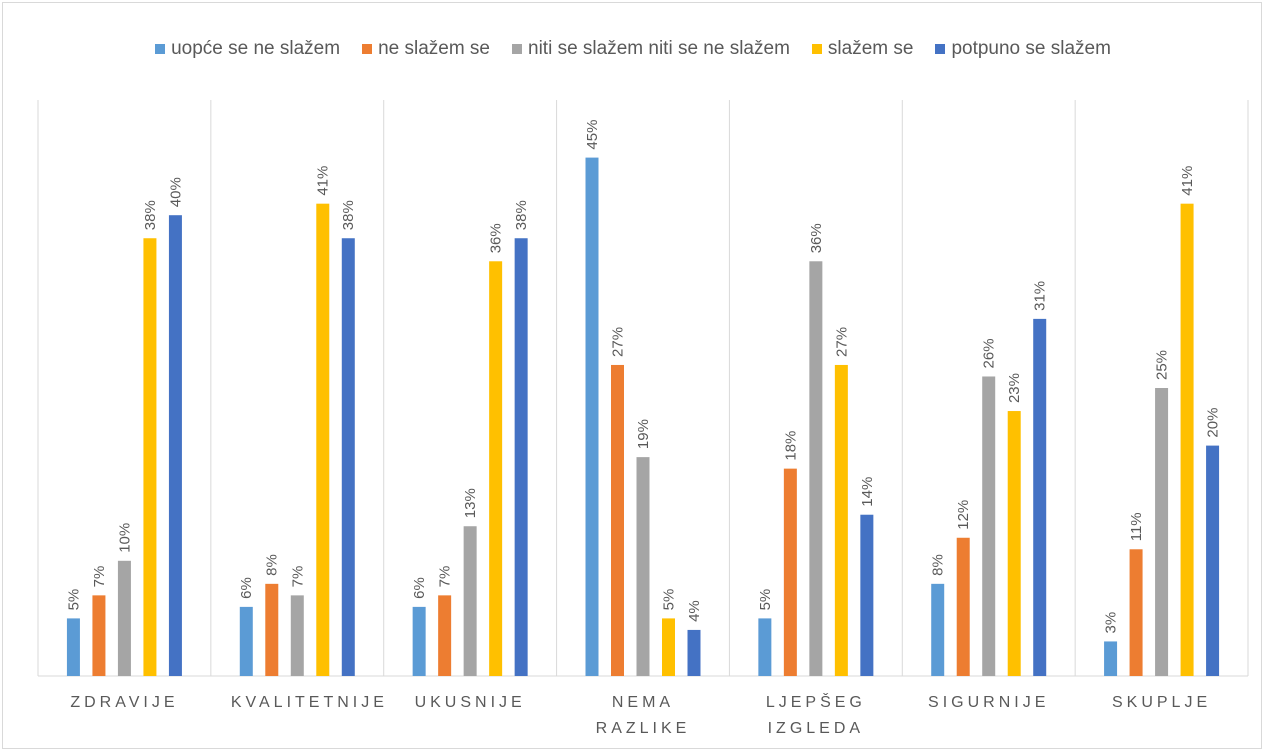 The image size is (1266, 753). What do you see at coordinates (867, 492) in the screenshot?
I see `data-label: 14%` at bounding box center [867, 492].